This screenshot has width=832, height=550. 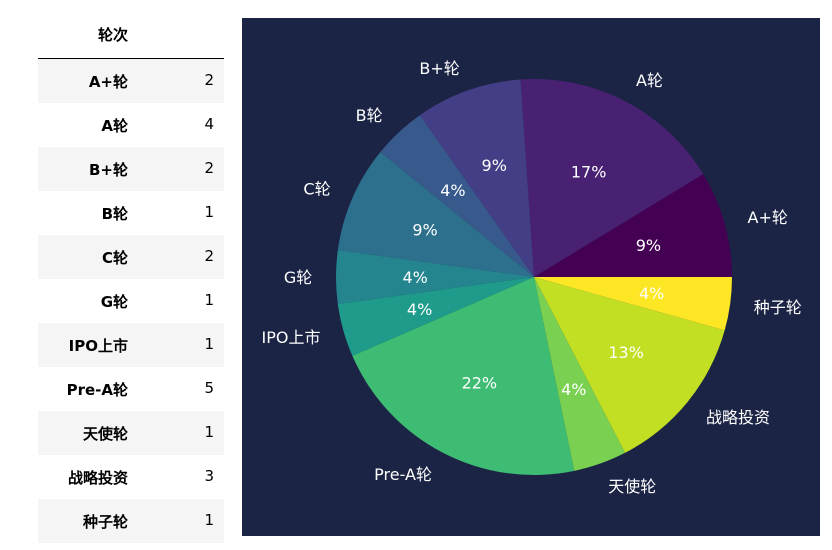 I want to click on table-row: B轮 1, so click(x=131, y=213).